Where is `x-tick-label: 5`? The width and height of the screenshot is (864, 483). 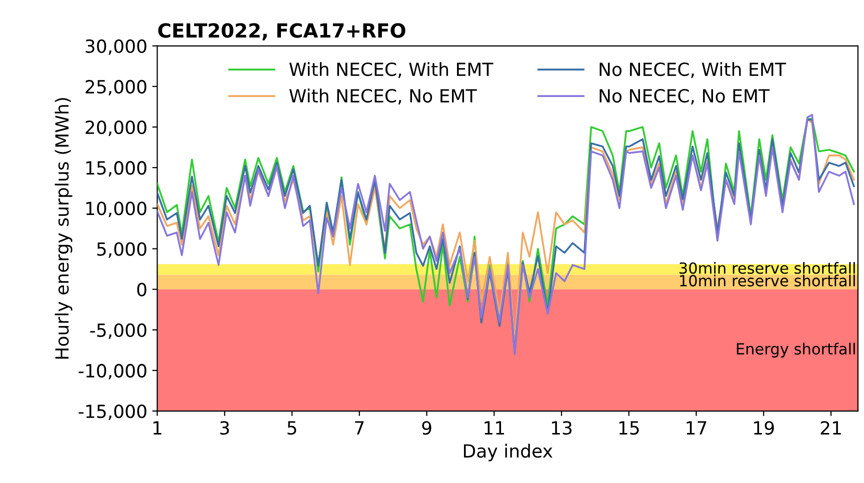 x-tick-label: 5 is located at coordinates (292, 428).